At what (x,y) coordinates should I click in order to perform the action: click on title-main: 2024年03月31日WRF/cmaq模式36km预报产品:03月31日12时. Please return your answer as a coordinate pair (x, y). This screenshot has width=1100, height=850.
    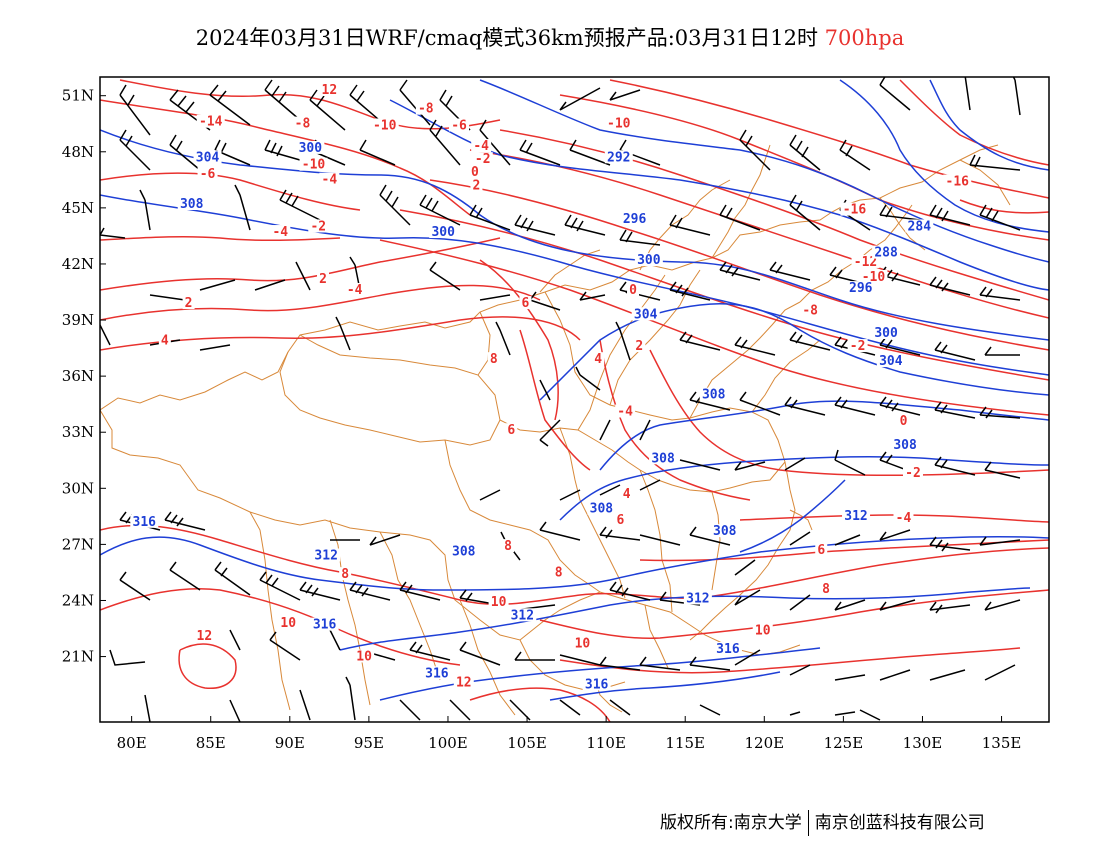
    Looking at the image, I should click on (506, 38).